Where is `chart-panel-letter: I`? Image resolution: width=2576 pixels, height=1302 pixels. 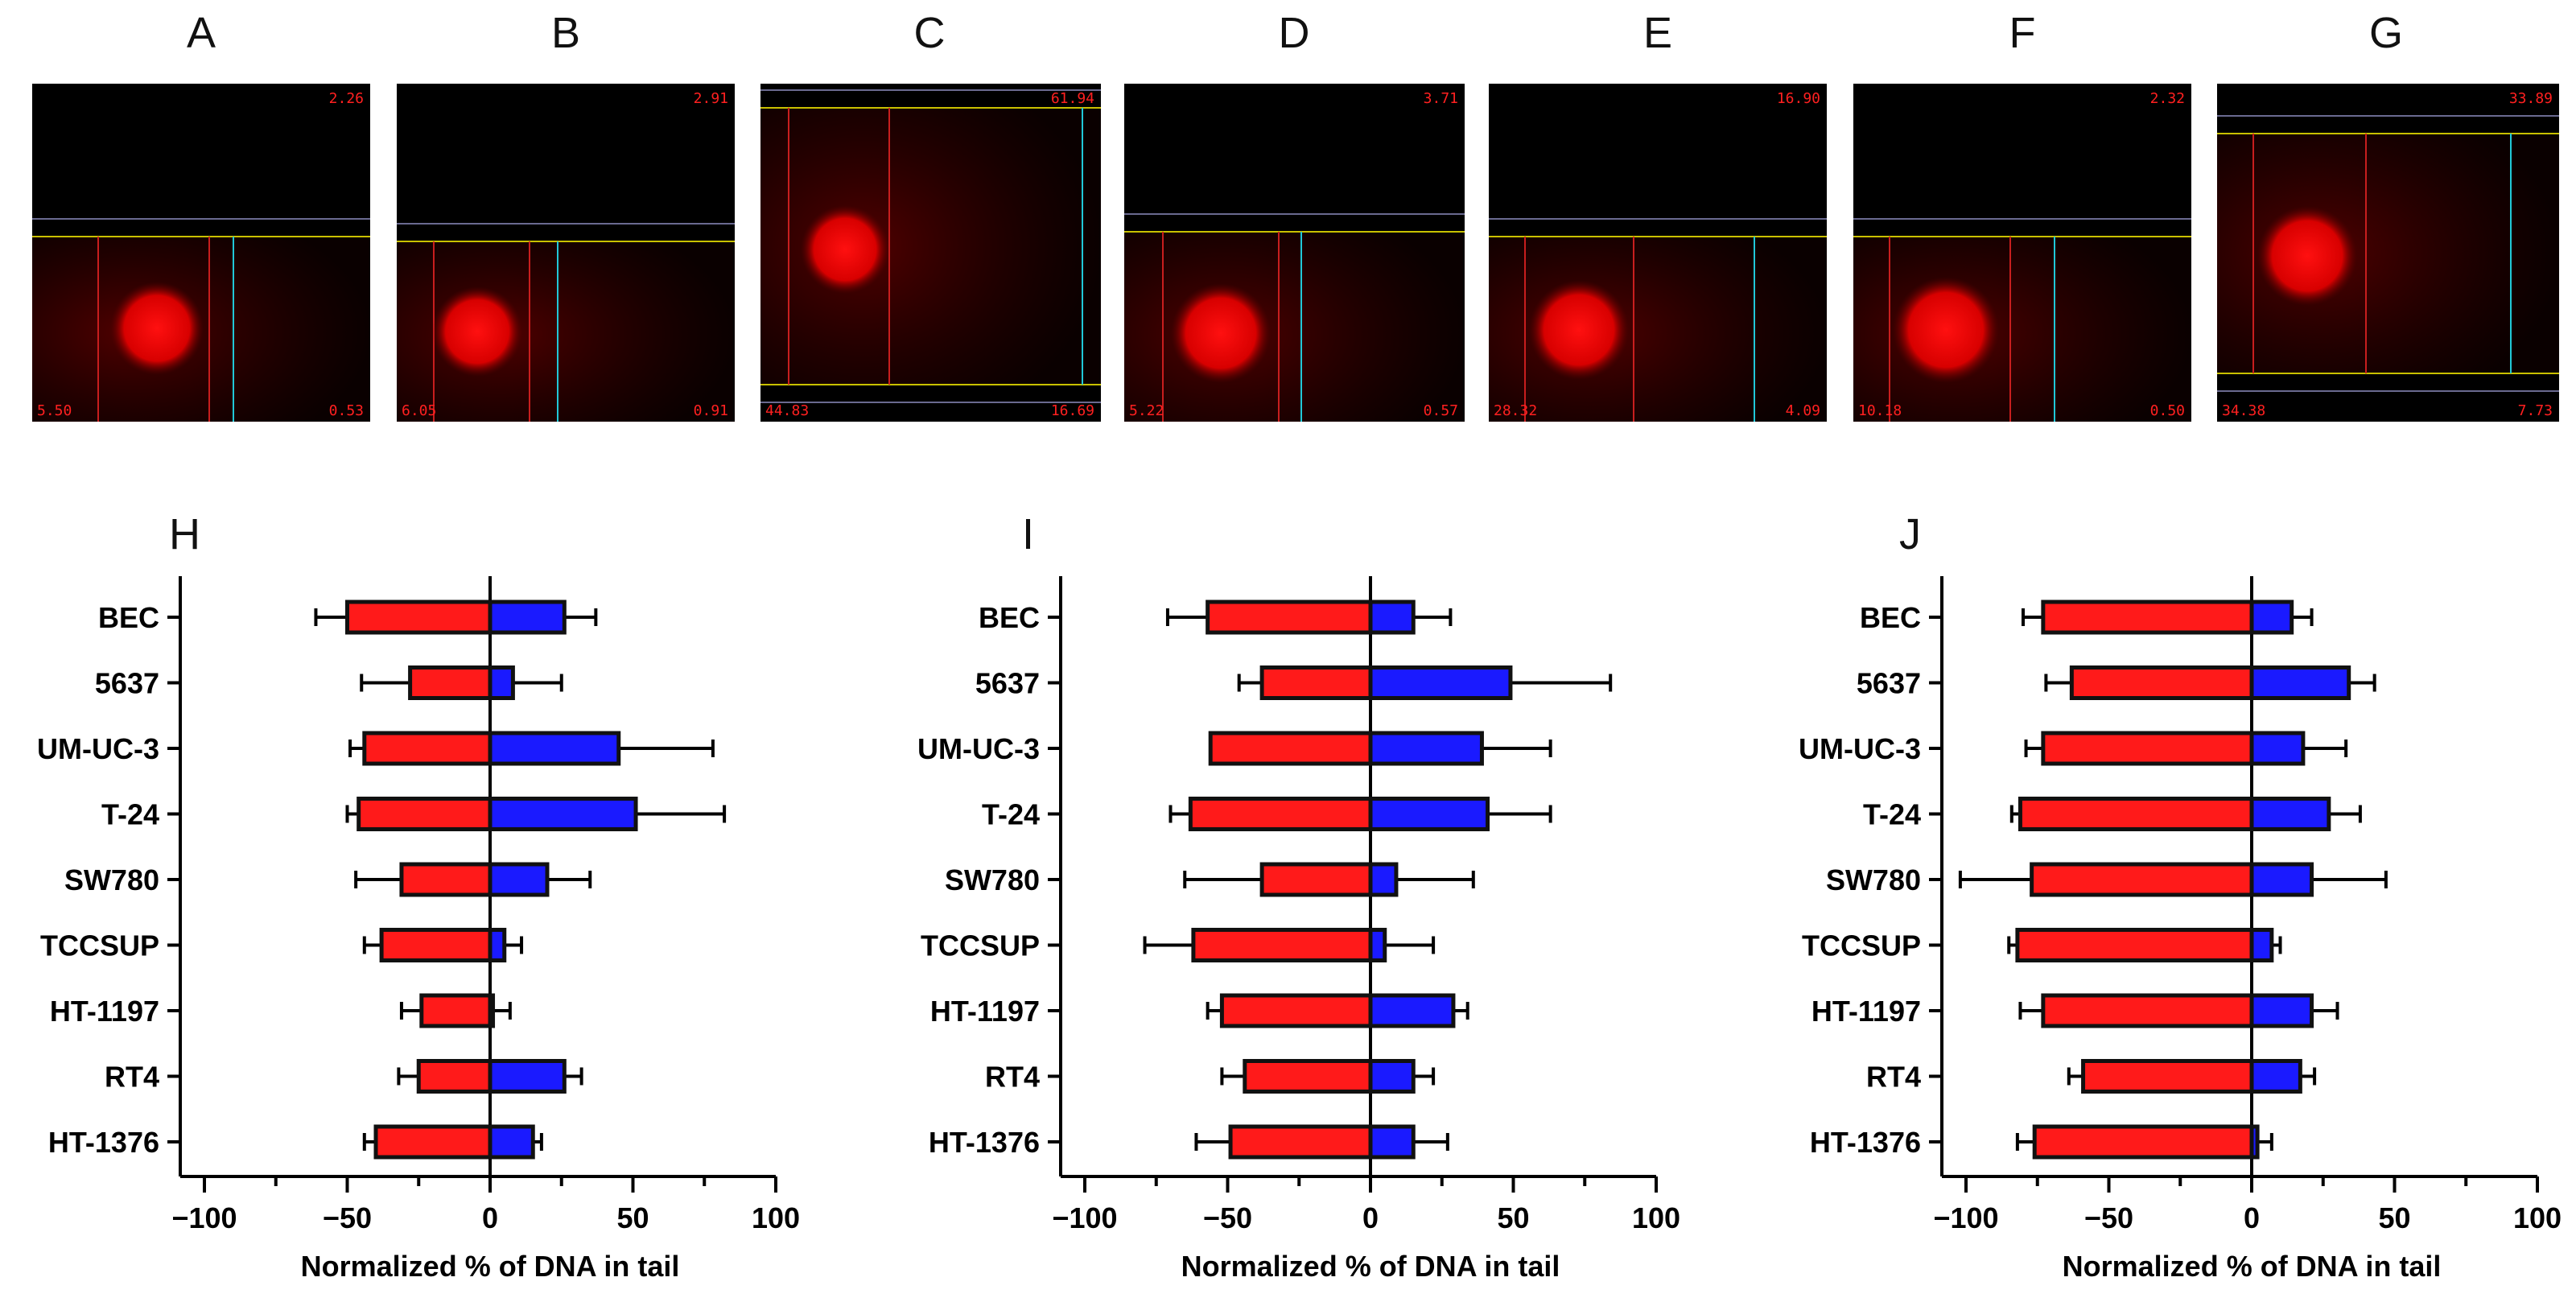 chart-panel-letter: I is located at coordinates (1028, 534).